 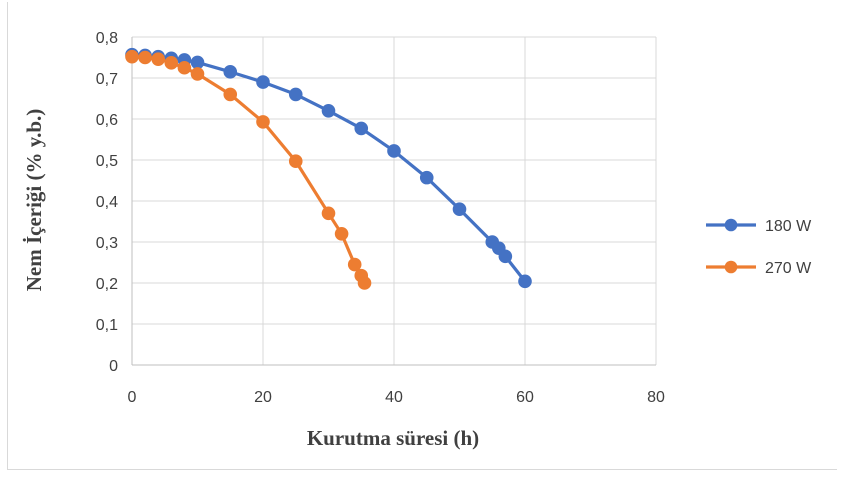 What do you see at coordinates (132, 397) in the screenshot?
I see `x-tick-label: 0` at bounding box center [132, 397].